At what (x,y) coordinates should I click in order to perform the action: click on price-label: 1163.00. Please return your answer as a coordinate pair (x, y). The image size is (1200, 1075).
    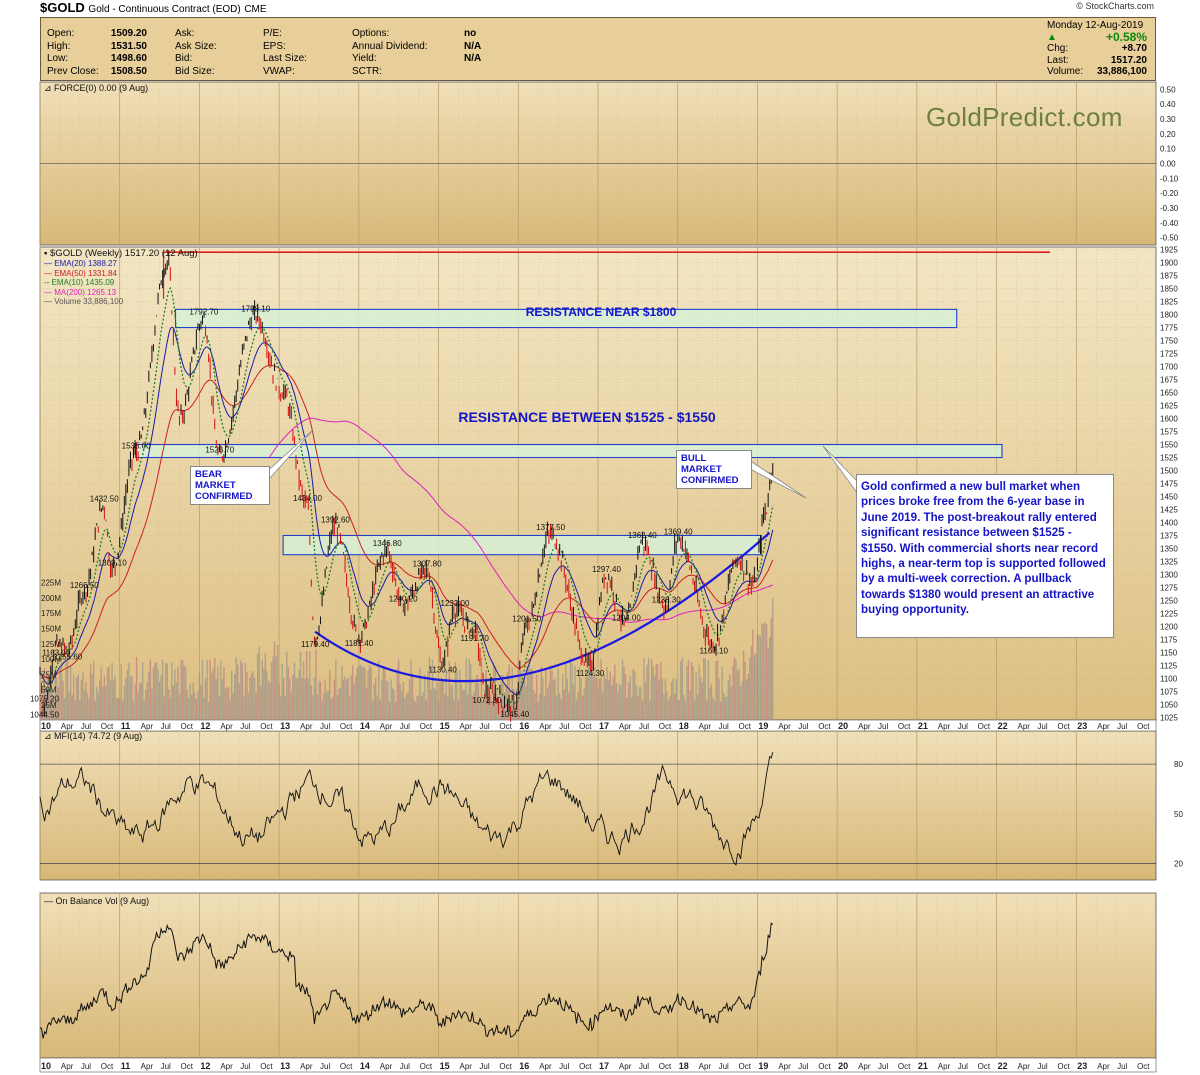
    Looking at the image, I should click on (56, 653).